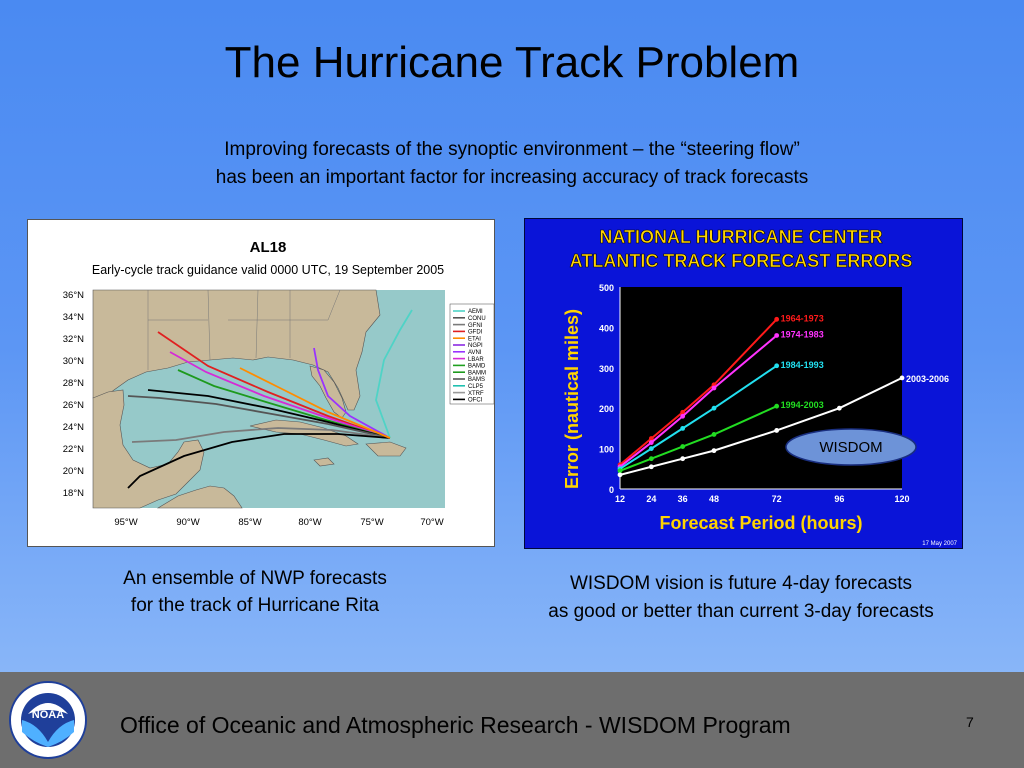  I want to click on lat-label: 18°N, so click(73, 493).